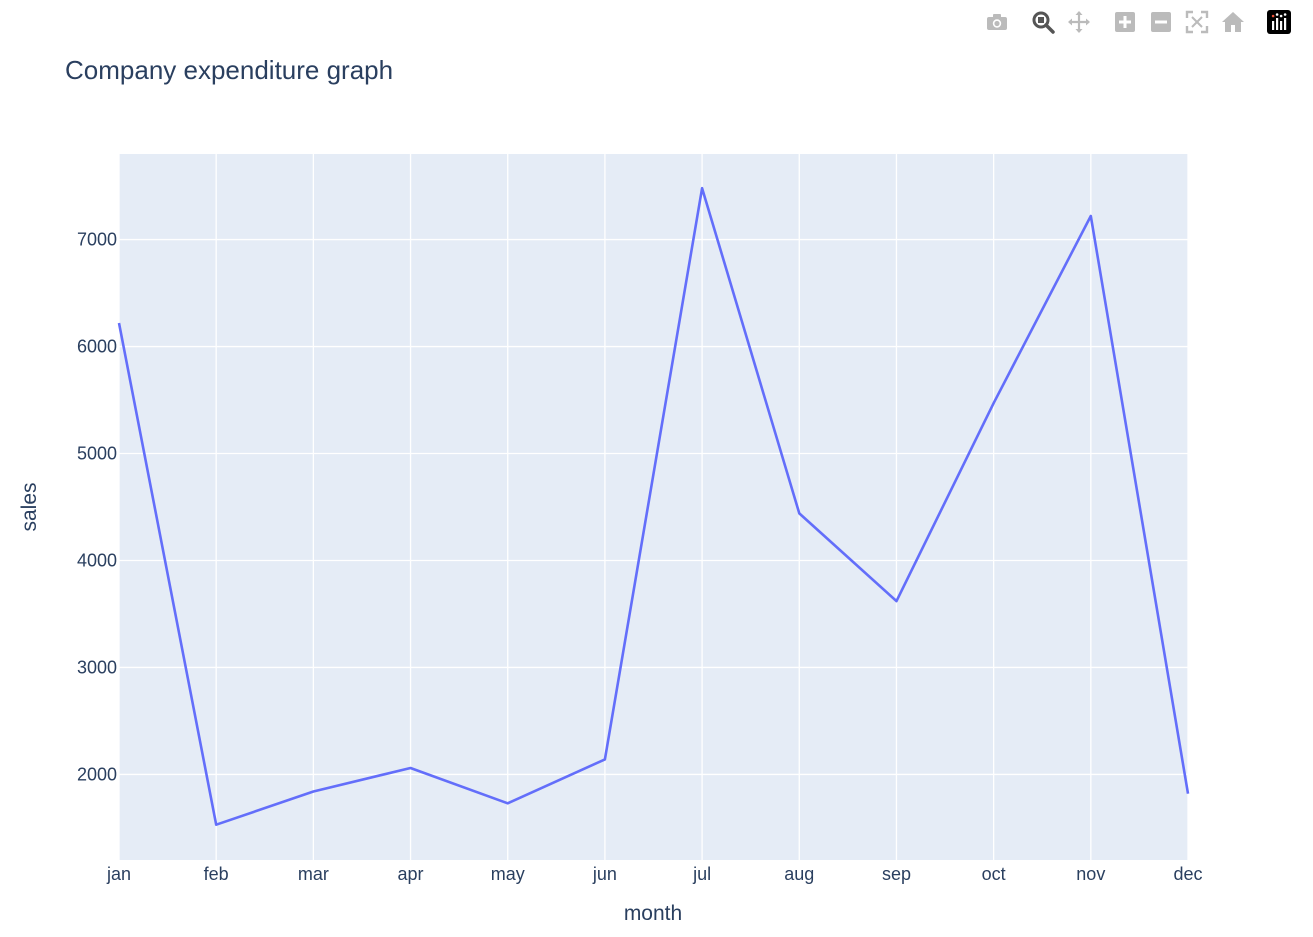 The height and width of the screenshot is (937, 1313). I want to click on x-tick-label: oct, so click(994, 874).